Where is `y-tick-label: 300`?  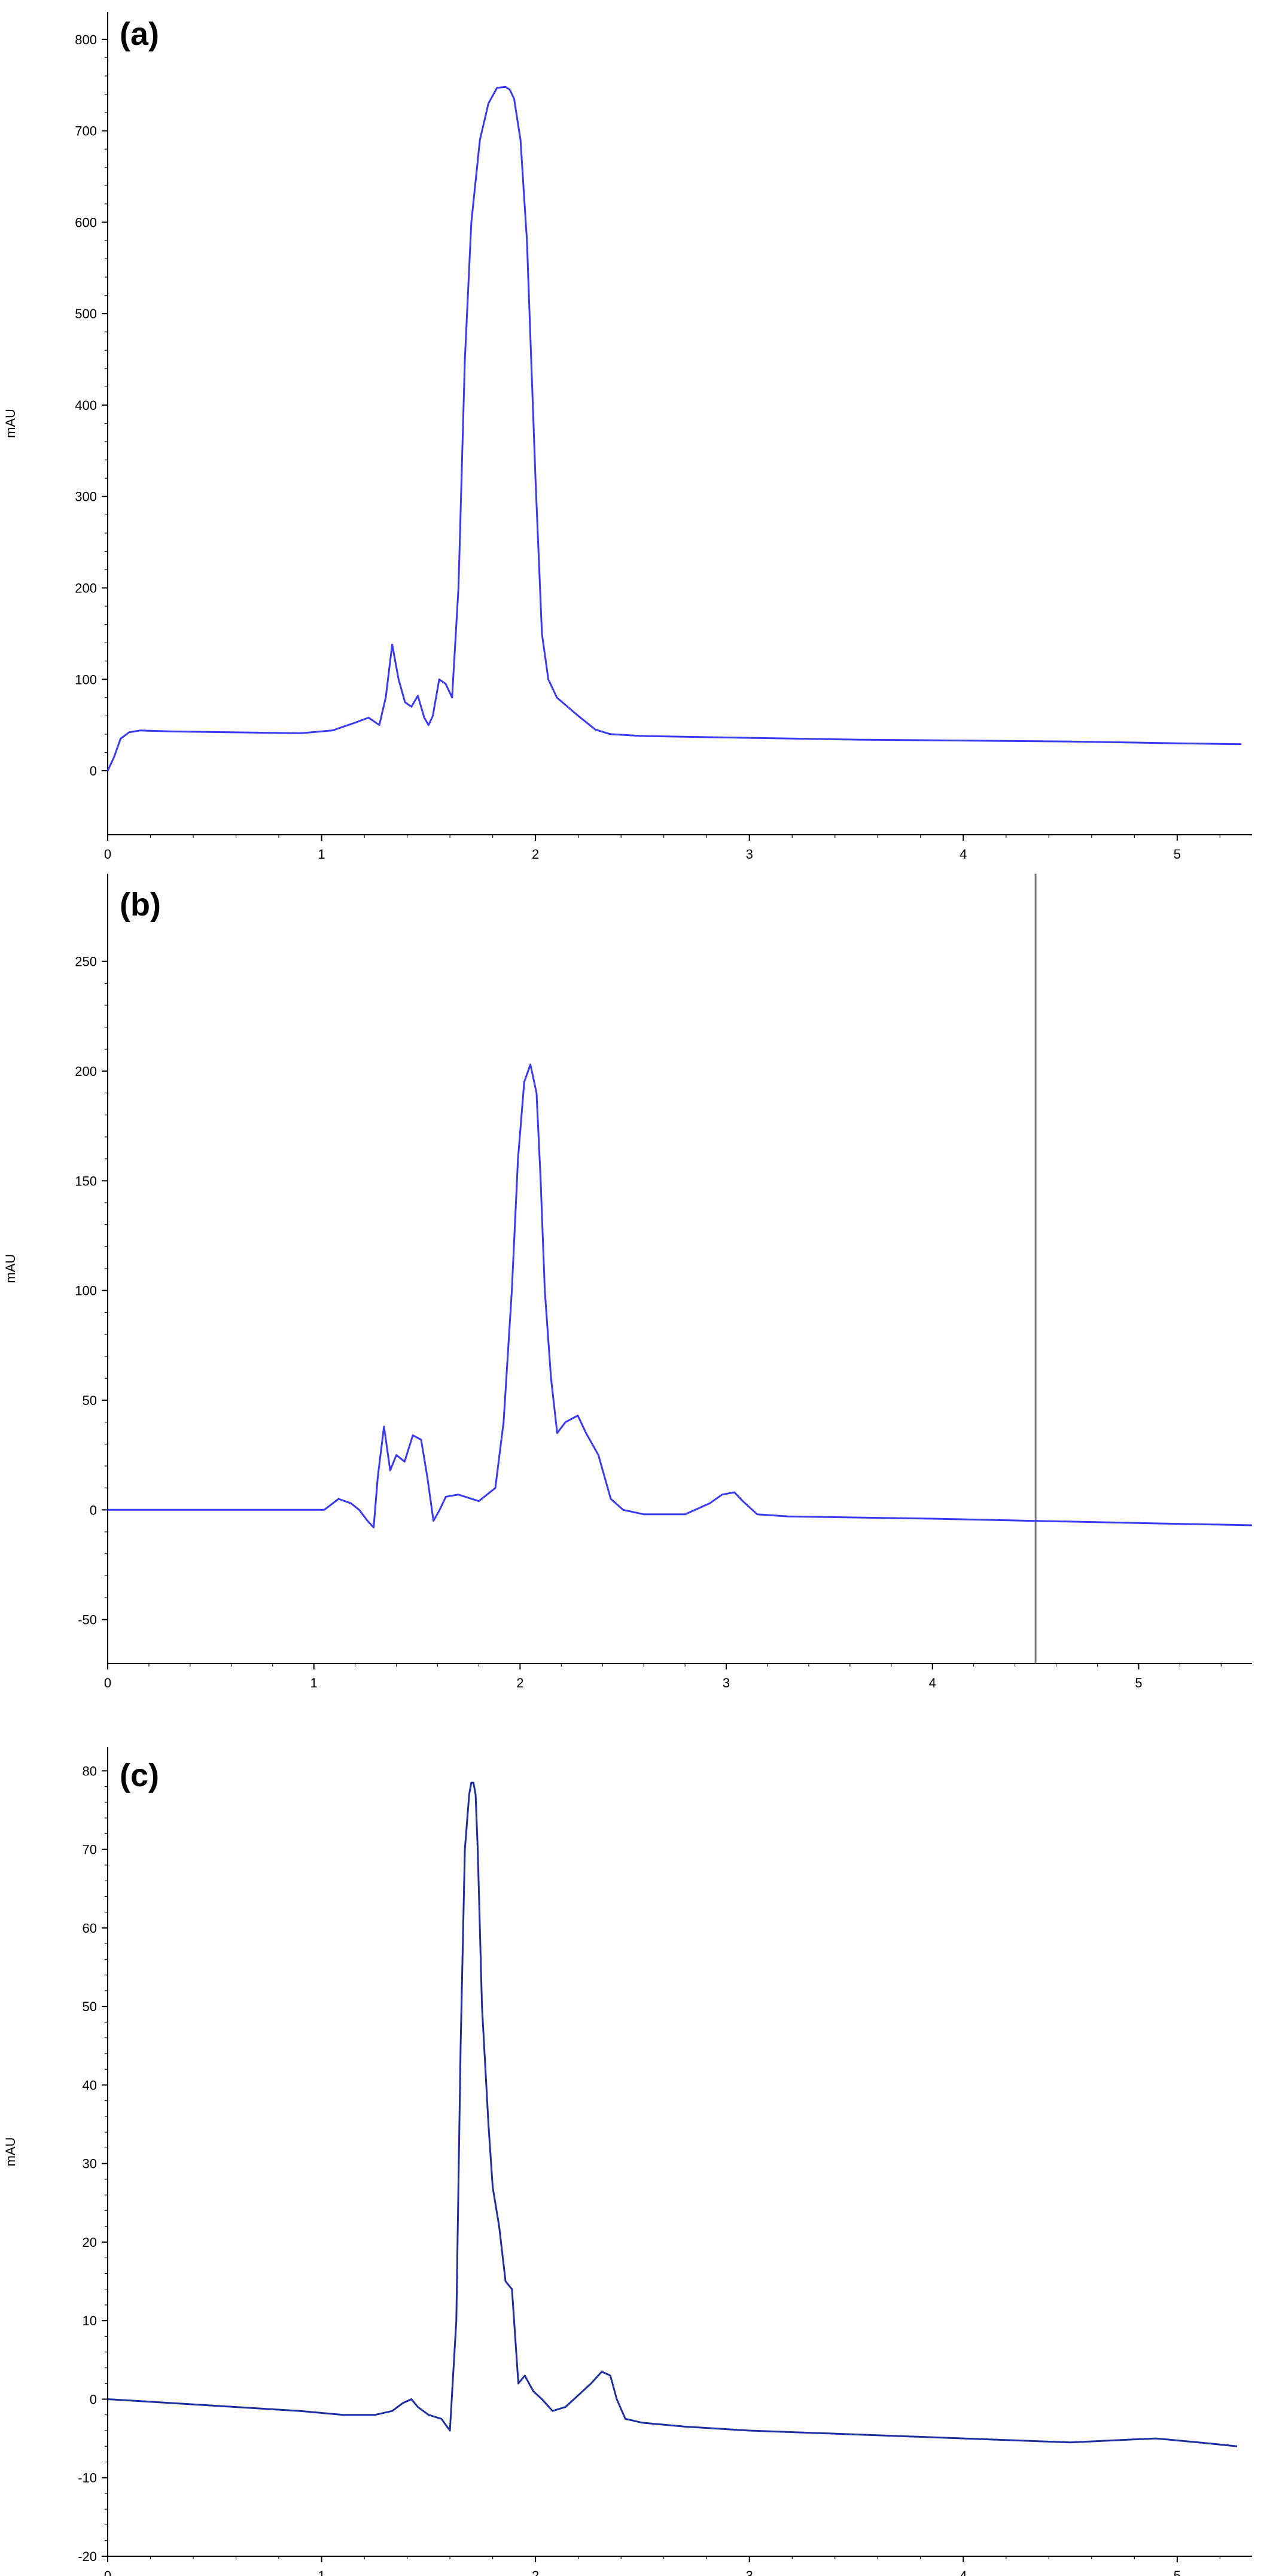 y-tick-label: 300 is located at coordinates (86, 497).